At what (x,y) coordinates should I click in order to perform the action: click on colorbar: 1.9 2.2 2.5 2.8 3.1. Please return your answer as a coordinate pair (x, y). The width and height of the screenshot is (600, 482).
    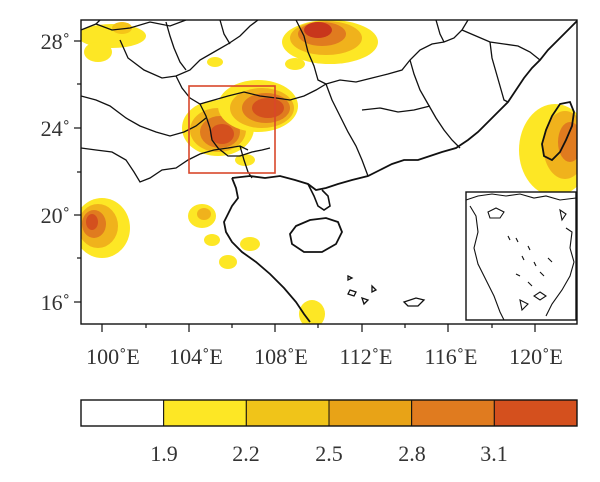
    Looking at the image, I should click on (329, 432).